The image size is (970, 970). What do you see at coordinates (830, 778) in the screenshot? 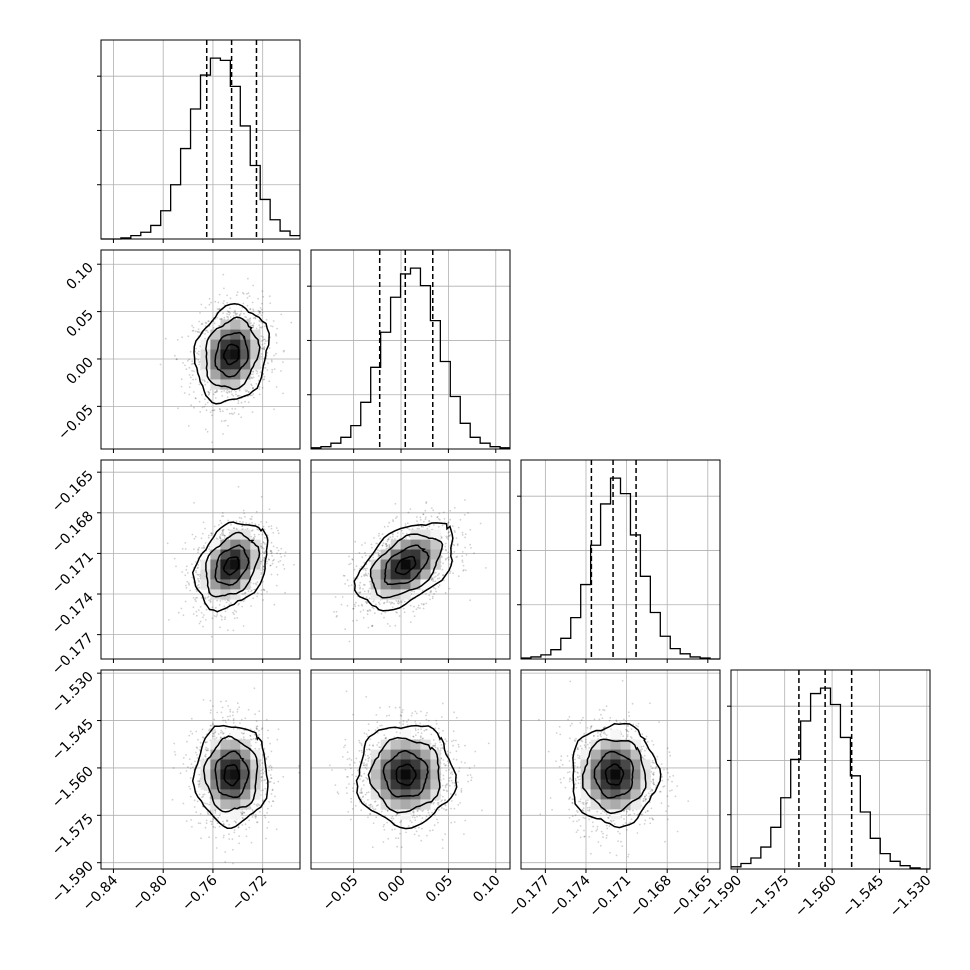
I see `histogram-step` at bounding box center [830, 778].